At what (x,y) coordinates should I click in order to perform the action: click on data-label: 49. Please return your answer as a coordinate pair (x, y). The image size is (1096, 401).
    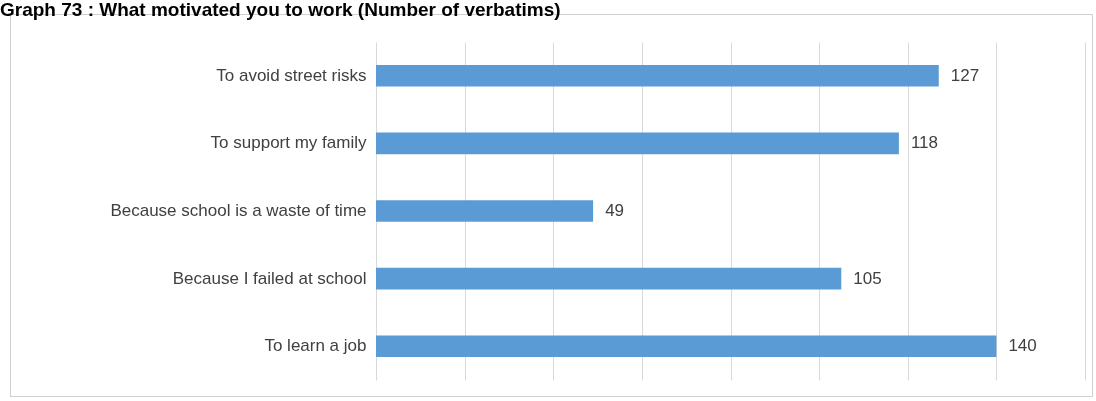
    Looking at the image, I should click on (615, 210).